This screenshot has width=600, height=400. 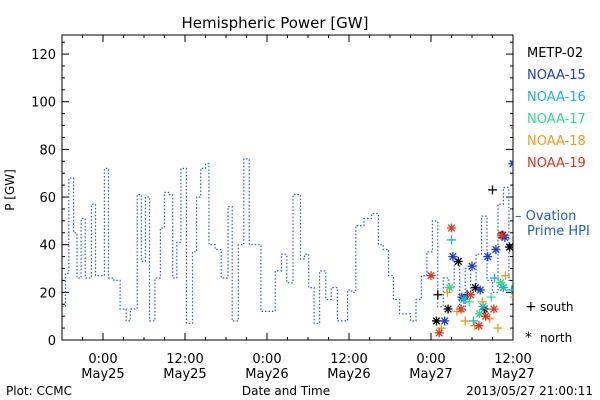 What do you see at coordinates (531, 307) in the screenshot?
I see `legend-symbol-south: +` at bounding box center [531, 307].